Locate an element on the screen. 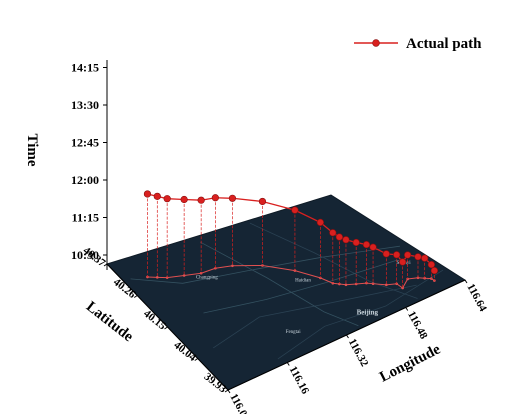  x-tick-label: 116.00 is located at coordinates (239, 403).